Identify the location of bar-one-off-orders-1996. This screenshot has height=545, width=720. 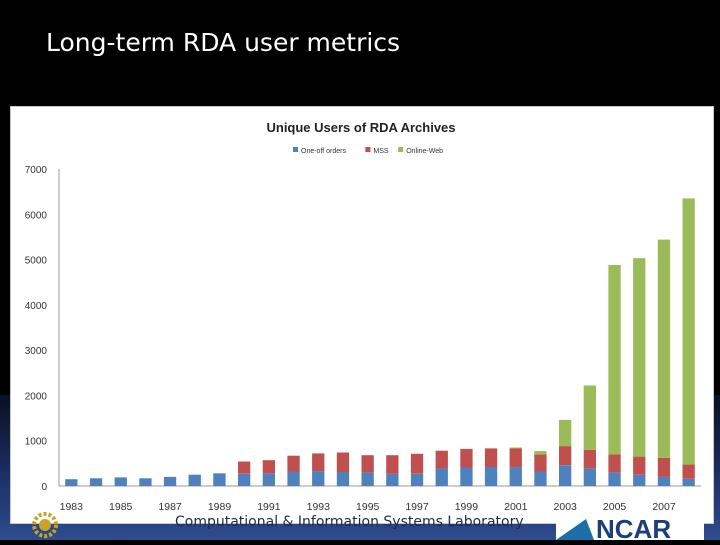
(392, 479).